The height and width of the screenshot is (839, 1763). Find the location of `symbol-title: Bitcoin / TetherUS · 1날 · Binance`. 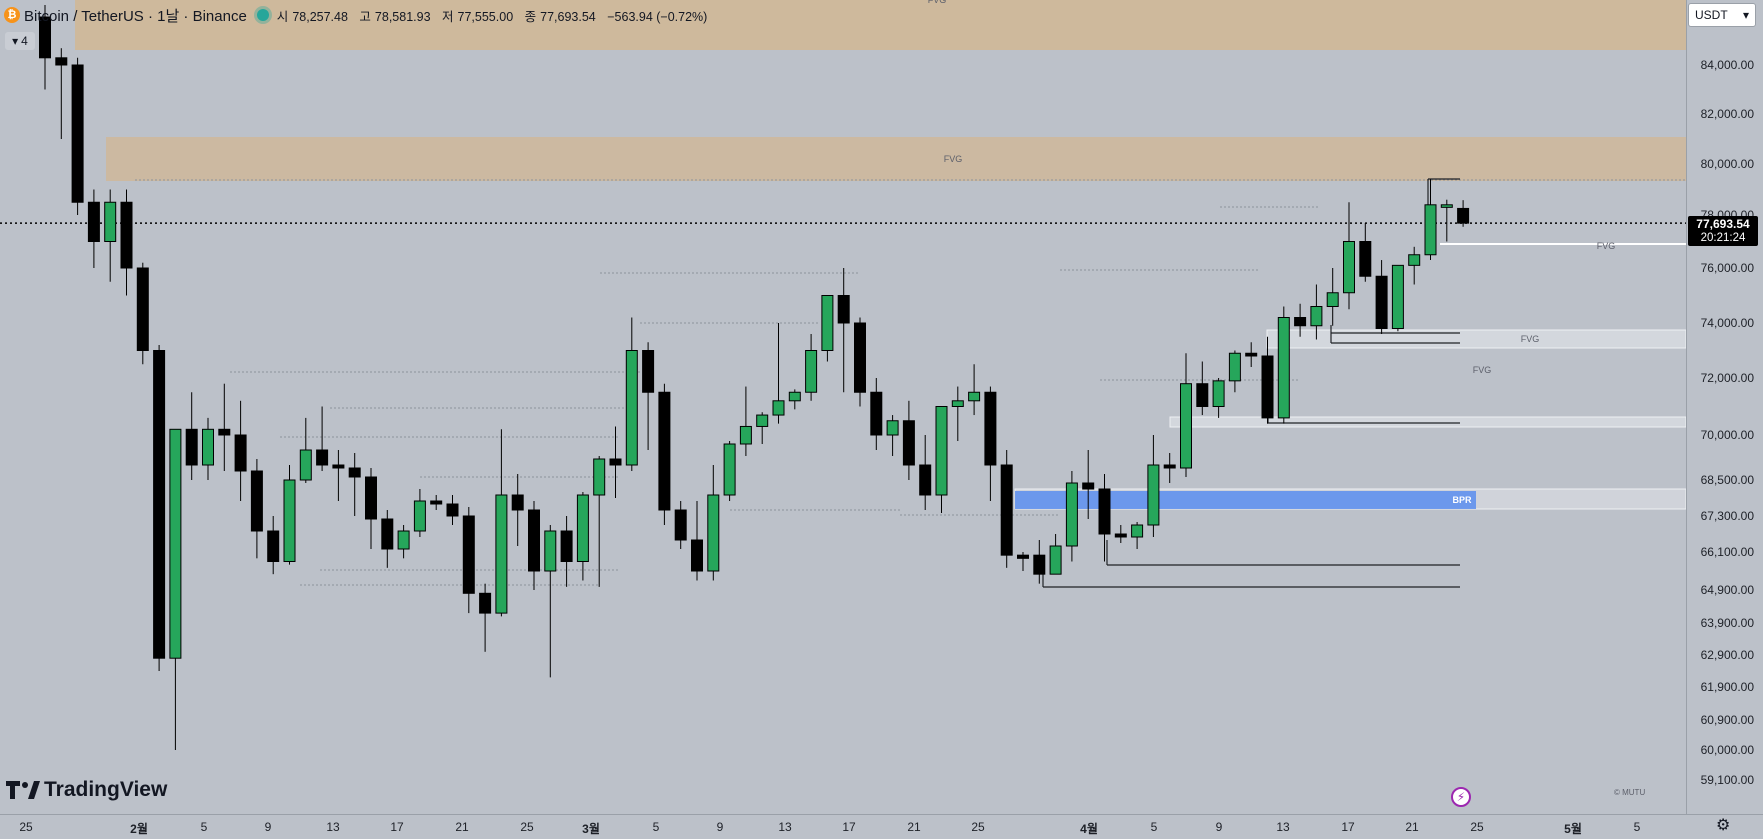

symbol-title: Bitcoin / TetherUS · 1날 · Binance is located at coordinates (135, 16).